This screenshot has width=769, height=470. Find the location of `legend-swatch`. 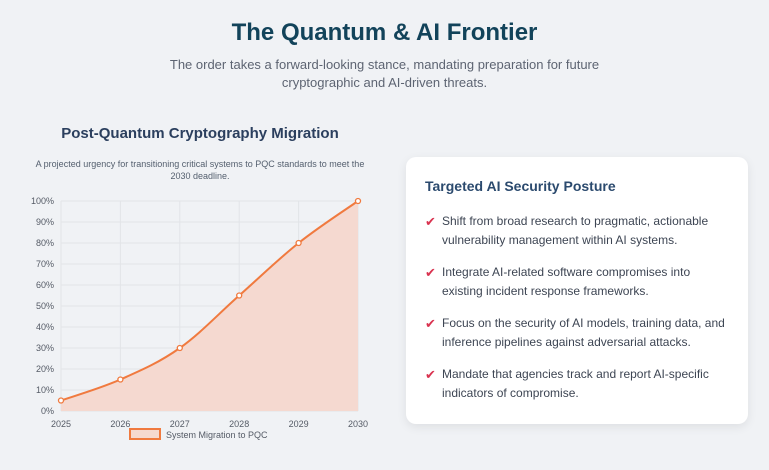

legend-swatch is located at coordinates (145, 434).